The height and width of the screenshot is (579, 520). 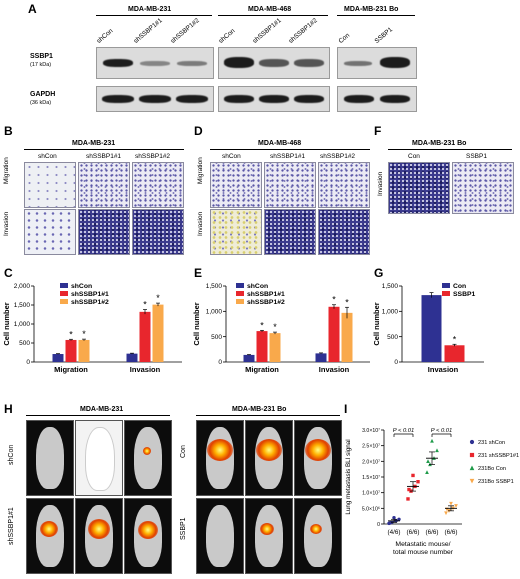 What do you see at coordinates (404, 431) in the screenshot?
I see `p-value-label: P < 0.01` at bounding box center [404, 431].